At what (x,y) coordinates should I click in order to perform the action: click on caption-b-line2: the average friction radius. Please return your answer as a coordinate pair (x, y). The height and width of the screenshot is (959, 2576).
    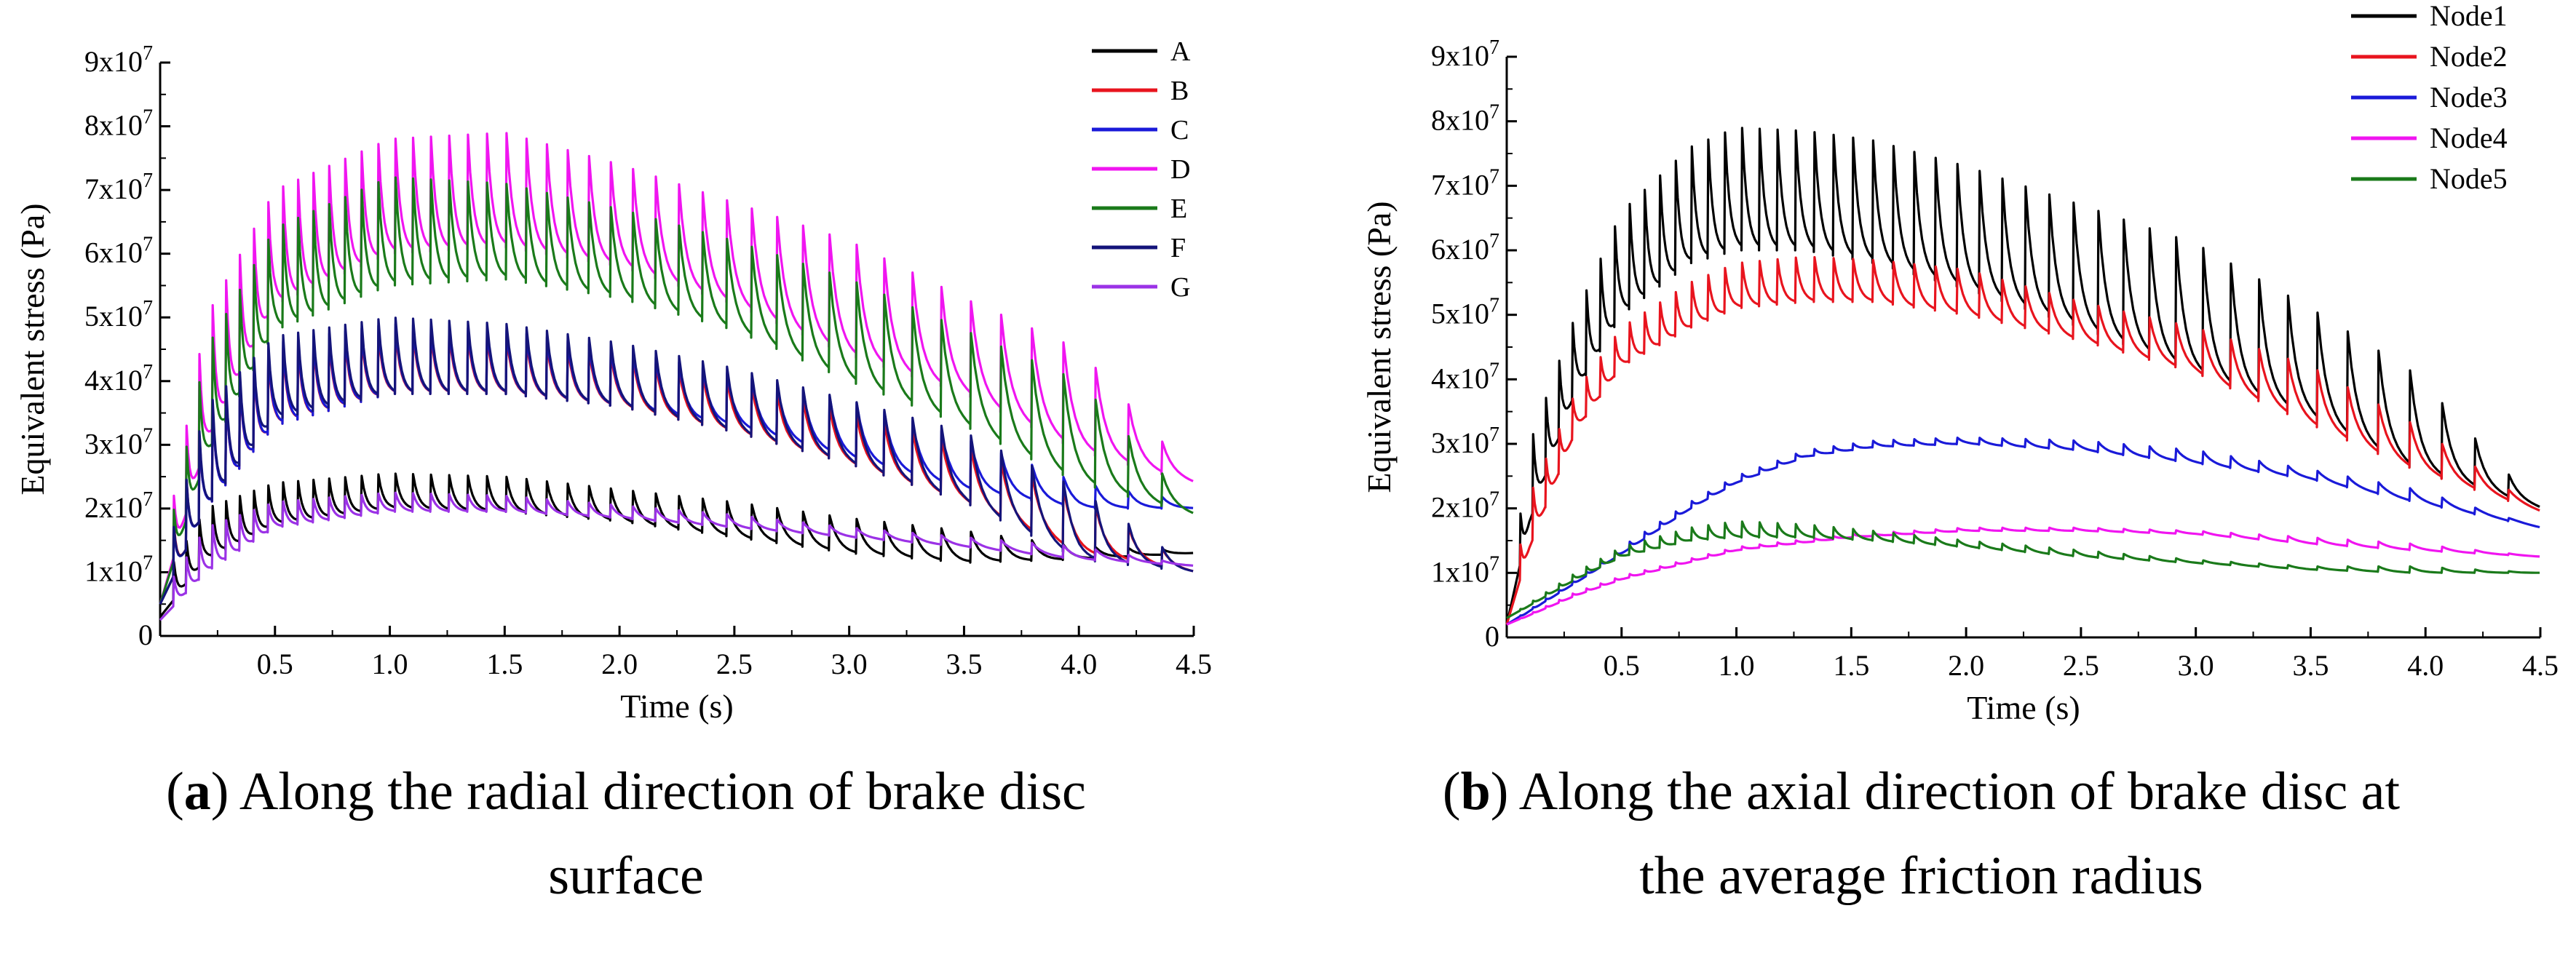
    Looking at the image, I should click on (1921, 876).